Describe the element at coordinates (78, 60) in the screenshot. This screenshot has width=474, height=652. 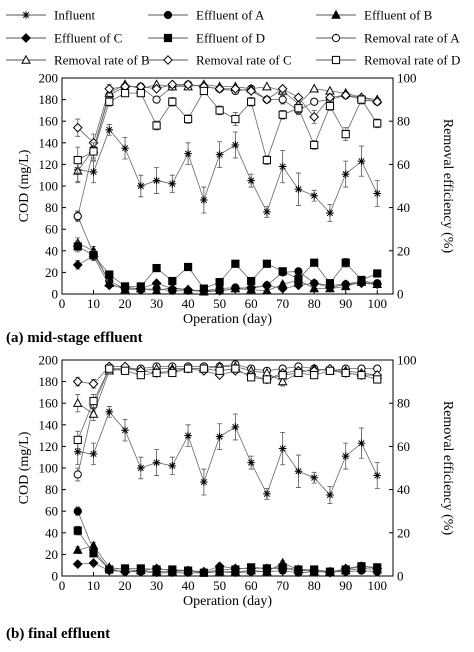
I see `legend-item-removal-rate-of-b: Removal rate of B` at that location.